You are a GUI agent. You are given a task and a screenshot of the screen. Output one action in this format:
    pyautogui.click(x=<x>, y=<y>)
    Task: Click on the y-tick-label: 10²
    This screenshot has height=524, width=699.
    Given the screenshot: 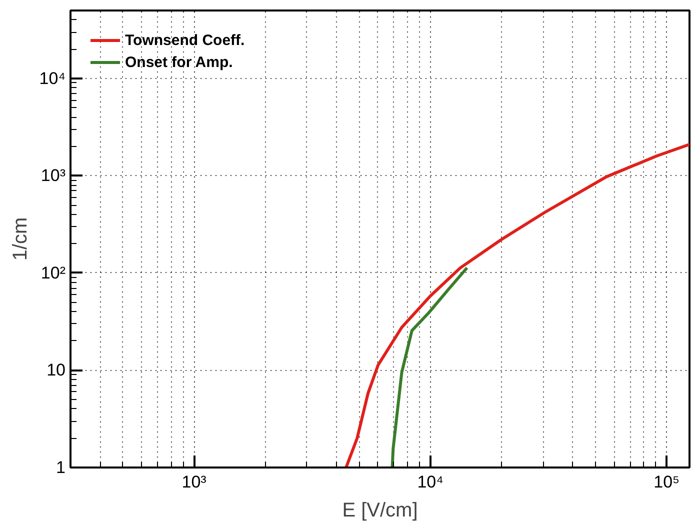 What is the action you would take?
    pyautogui.click(x=53, y=272)
    